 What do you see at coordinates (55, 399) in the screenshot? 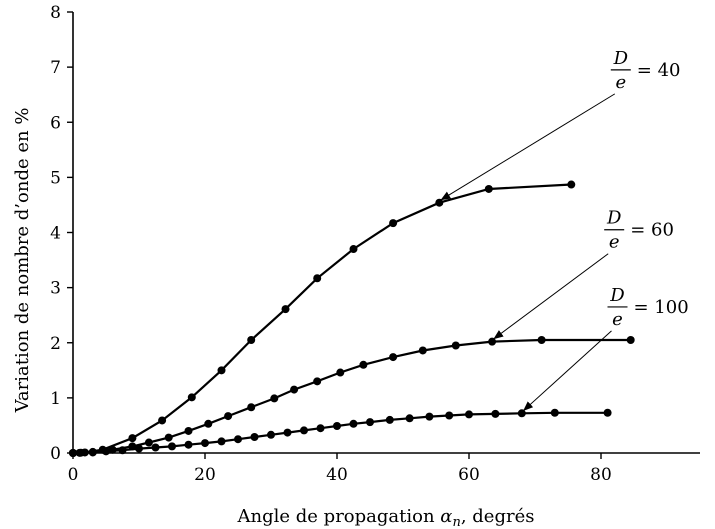
I see `y-tick-label: 1` at bounding box center [55, 399].